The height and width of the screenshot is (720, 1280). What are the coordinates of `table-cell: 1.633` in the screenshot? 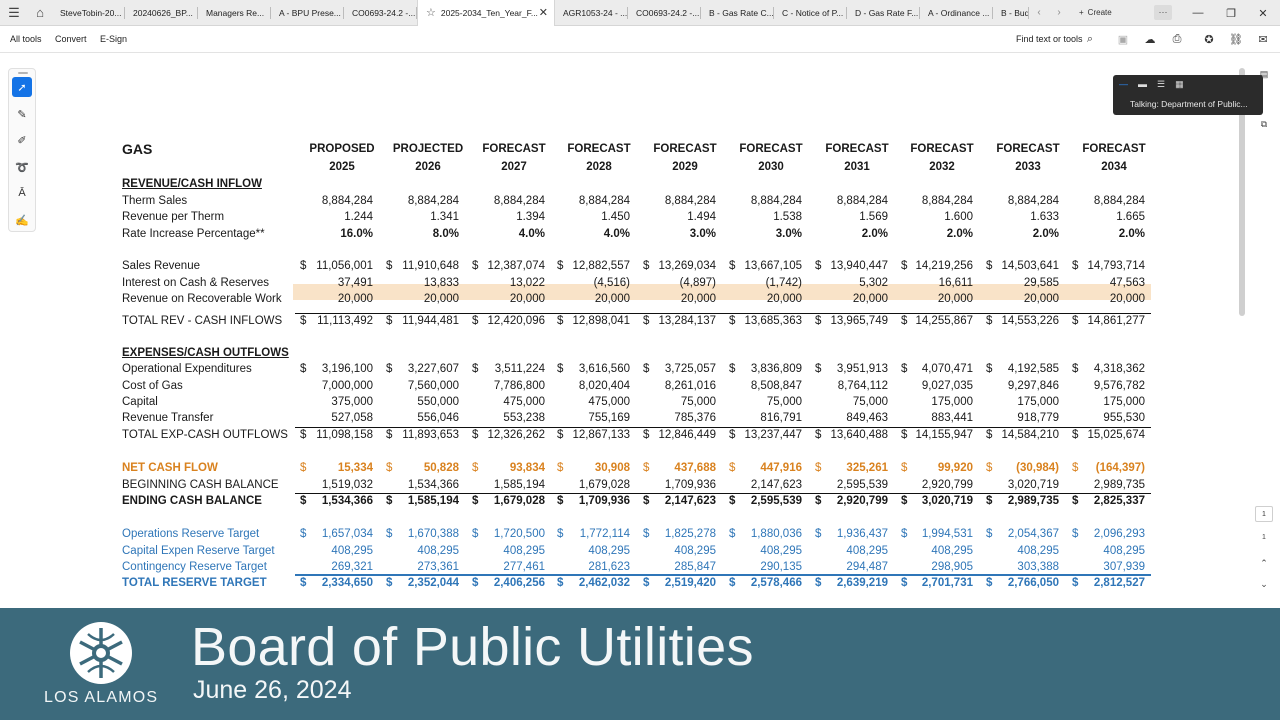 It's located at (1044, 217).